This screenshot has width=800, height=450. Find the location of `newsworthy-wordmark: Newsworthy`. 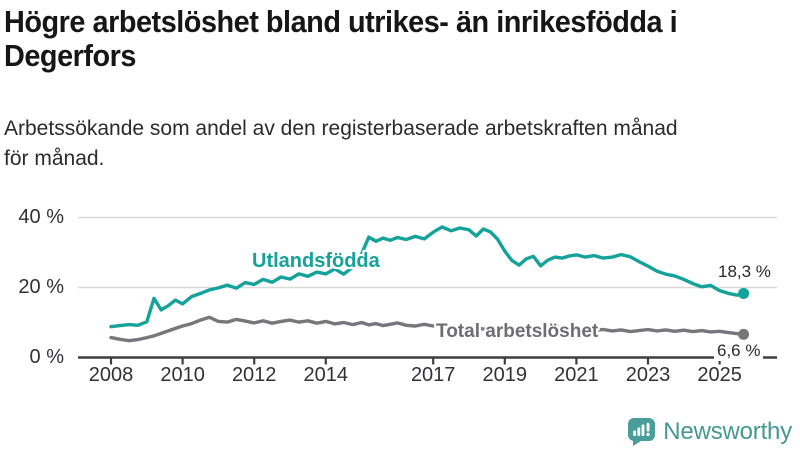

newsworthy-wordmark: Newsworthy is located at coordinates (727, 431).